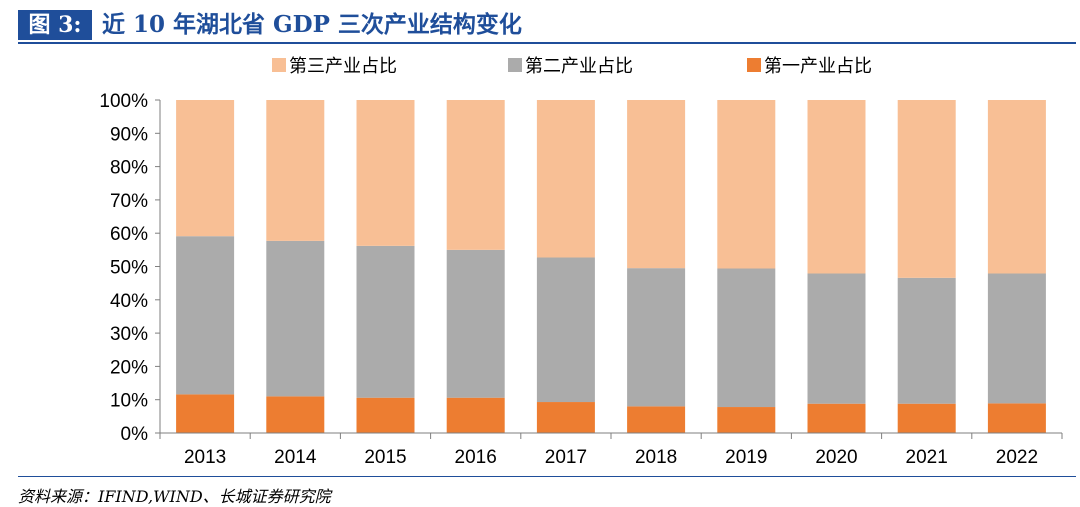  What do you see at coordinates (836, 457) in the screenshot?
I see `x-tick-label: 2020` at bounding box center [836, 457].